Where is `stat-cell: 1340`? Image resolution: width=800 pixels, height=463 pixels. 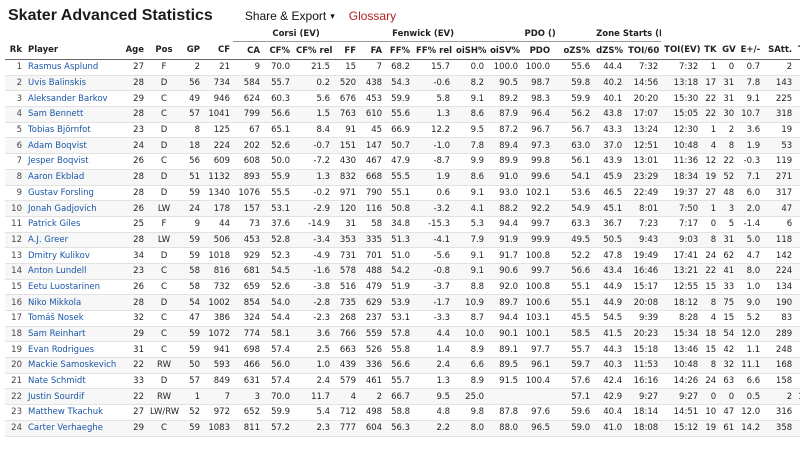
stat-cell: 1340 is located at coordinates (218, 193).